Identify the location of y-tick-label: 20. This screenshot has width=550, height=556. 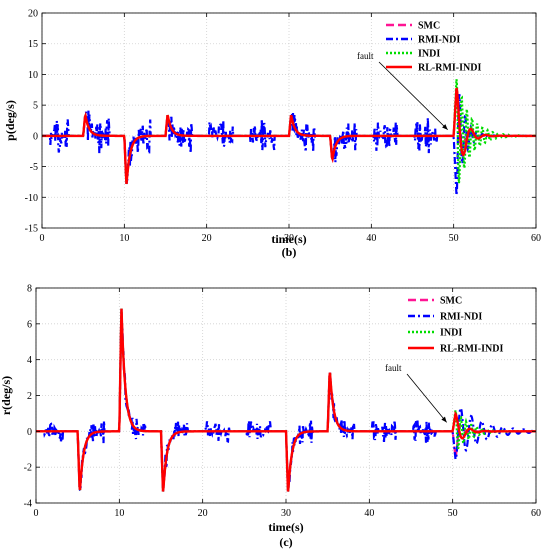
(33, 14).